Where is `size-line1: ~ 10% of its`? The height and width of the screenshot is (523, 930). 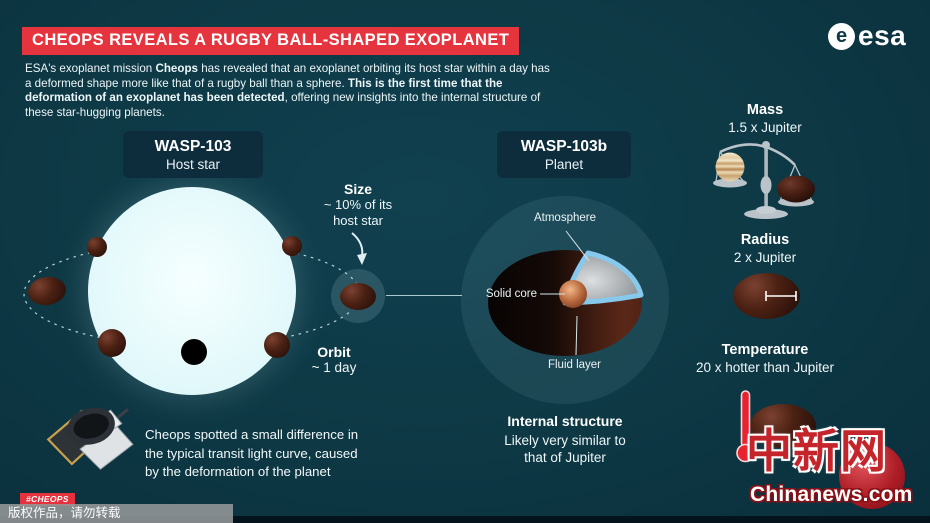 size-line1: ~ 10% of its is located at coordinates (358, 204).